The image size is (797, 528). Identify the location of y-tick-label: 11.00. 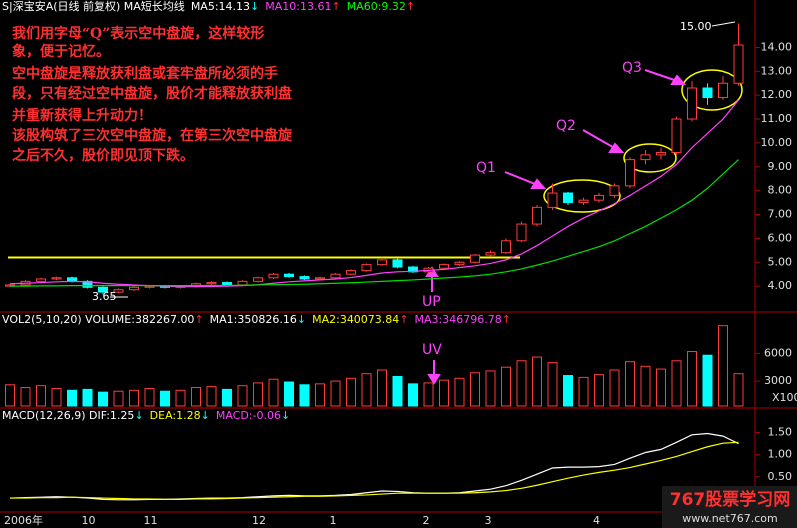
(777, 118).